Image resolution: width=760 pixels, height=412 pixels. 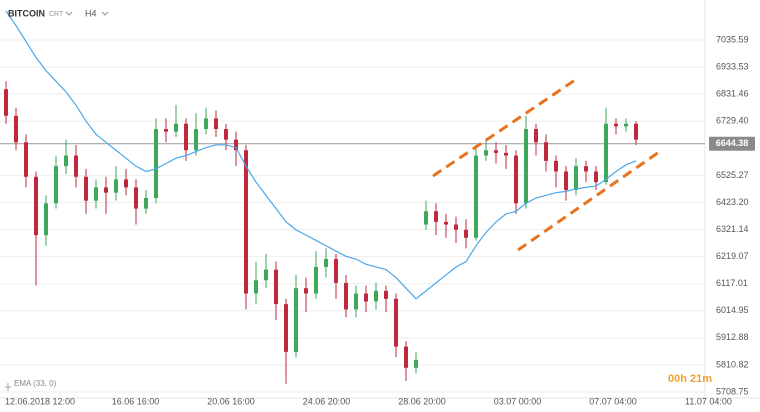 What do you see at coordinates (732, 175) in the screenshot?
I see `y-tick-label: 6525.27` at bounding box center [732, 175].